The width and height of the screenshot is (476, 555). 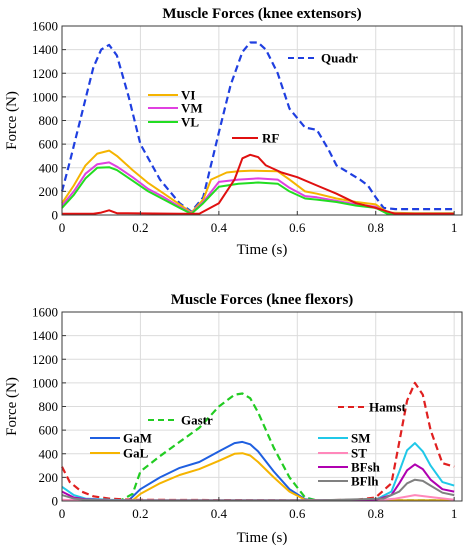 I want to click on legend-label-quadr: Quadr, so click(x=339, y=58).